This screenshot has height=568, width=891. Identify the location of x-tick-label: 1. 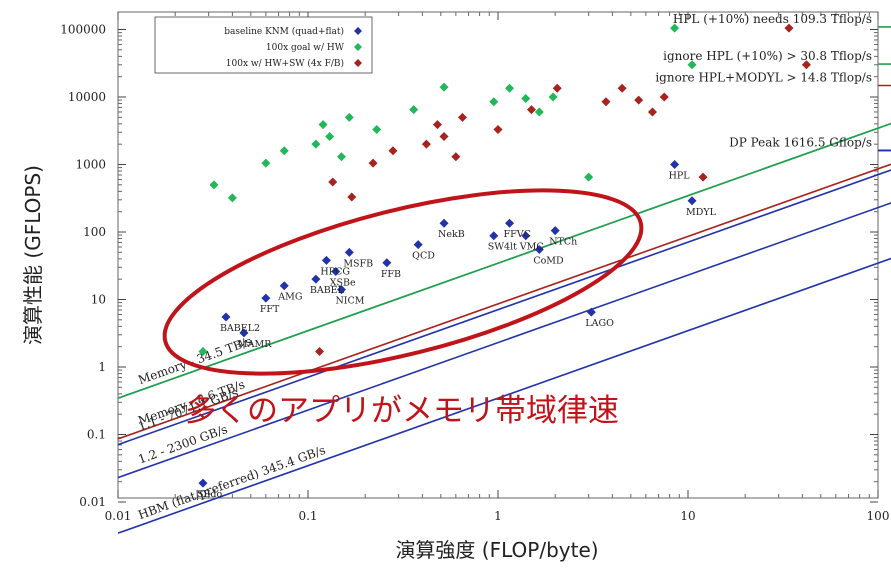
(498, 516).